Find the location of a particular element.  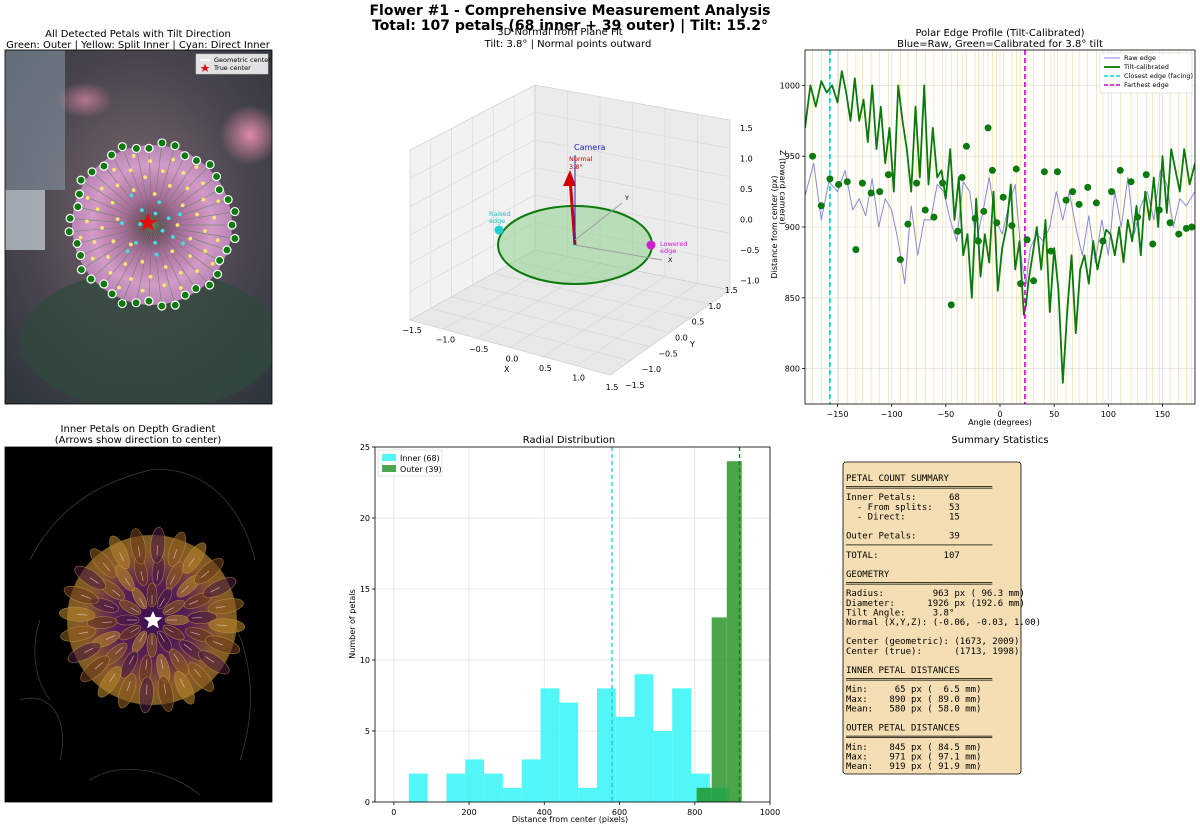

polar-ylabel: Distance from center (px) is located at coordinates (774, 226).